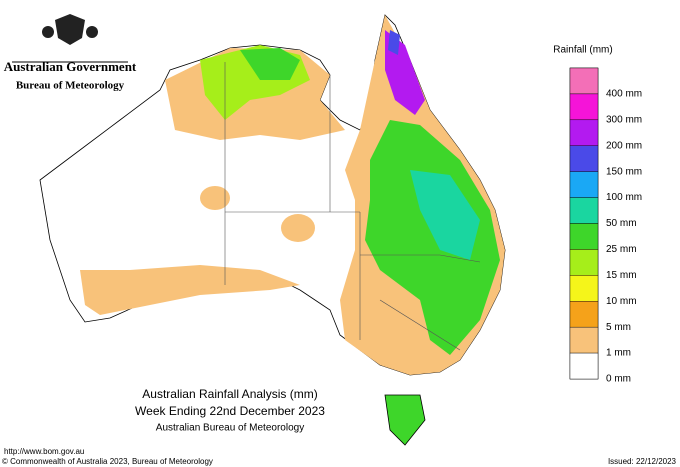 The height and width of the screenshot is (467, 680). What do you see at coordinates (621, 301) in the screenshot?
I see `legend-label: 10 mm` at bounding box center [621, 301].